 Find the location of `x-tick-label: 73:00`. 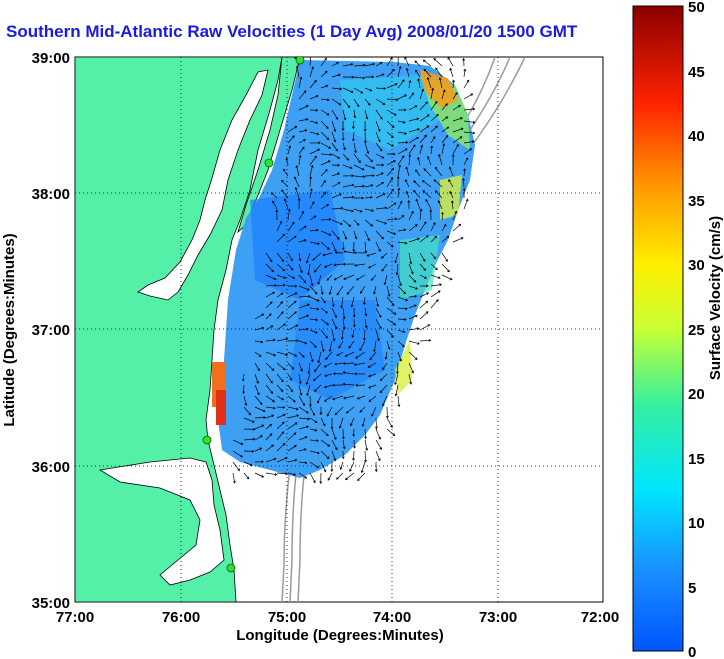

x-tick-label: 73:00 is located at coordinates (498, 617).